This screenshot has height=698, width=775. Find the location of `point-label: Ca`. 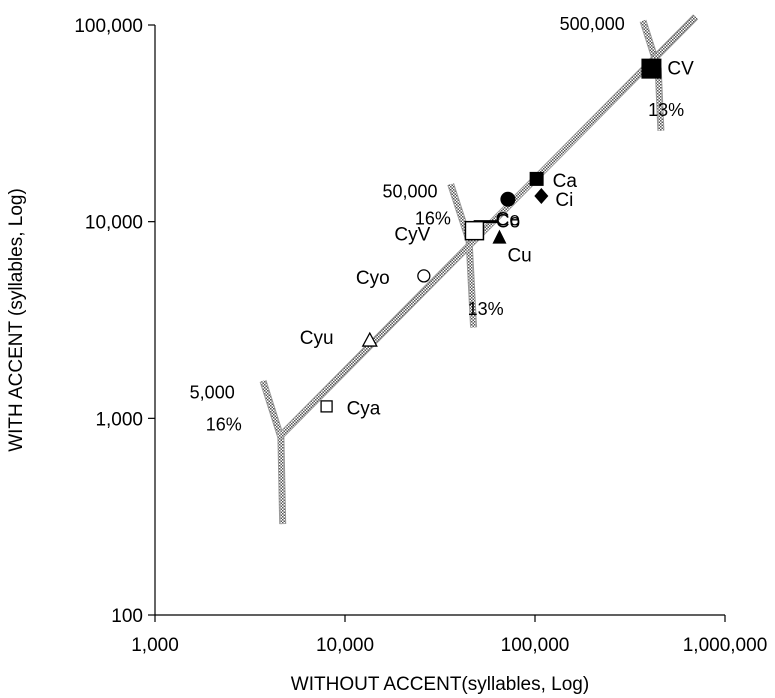

point-label: Ca is located at coordinates (565, 181).